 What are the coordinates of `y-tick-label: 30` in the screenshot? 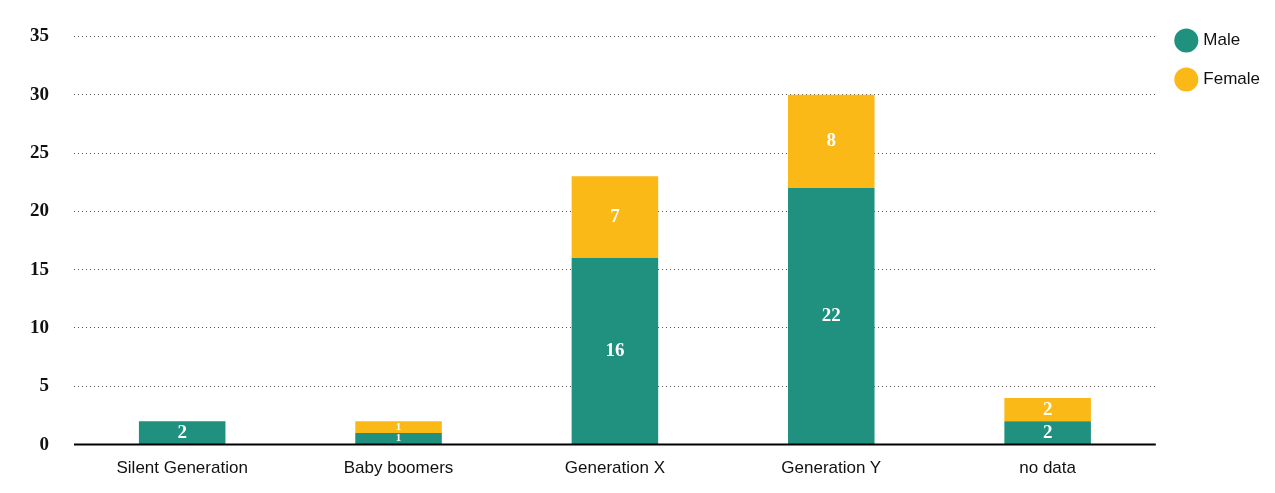 It's located at (39, 93).